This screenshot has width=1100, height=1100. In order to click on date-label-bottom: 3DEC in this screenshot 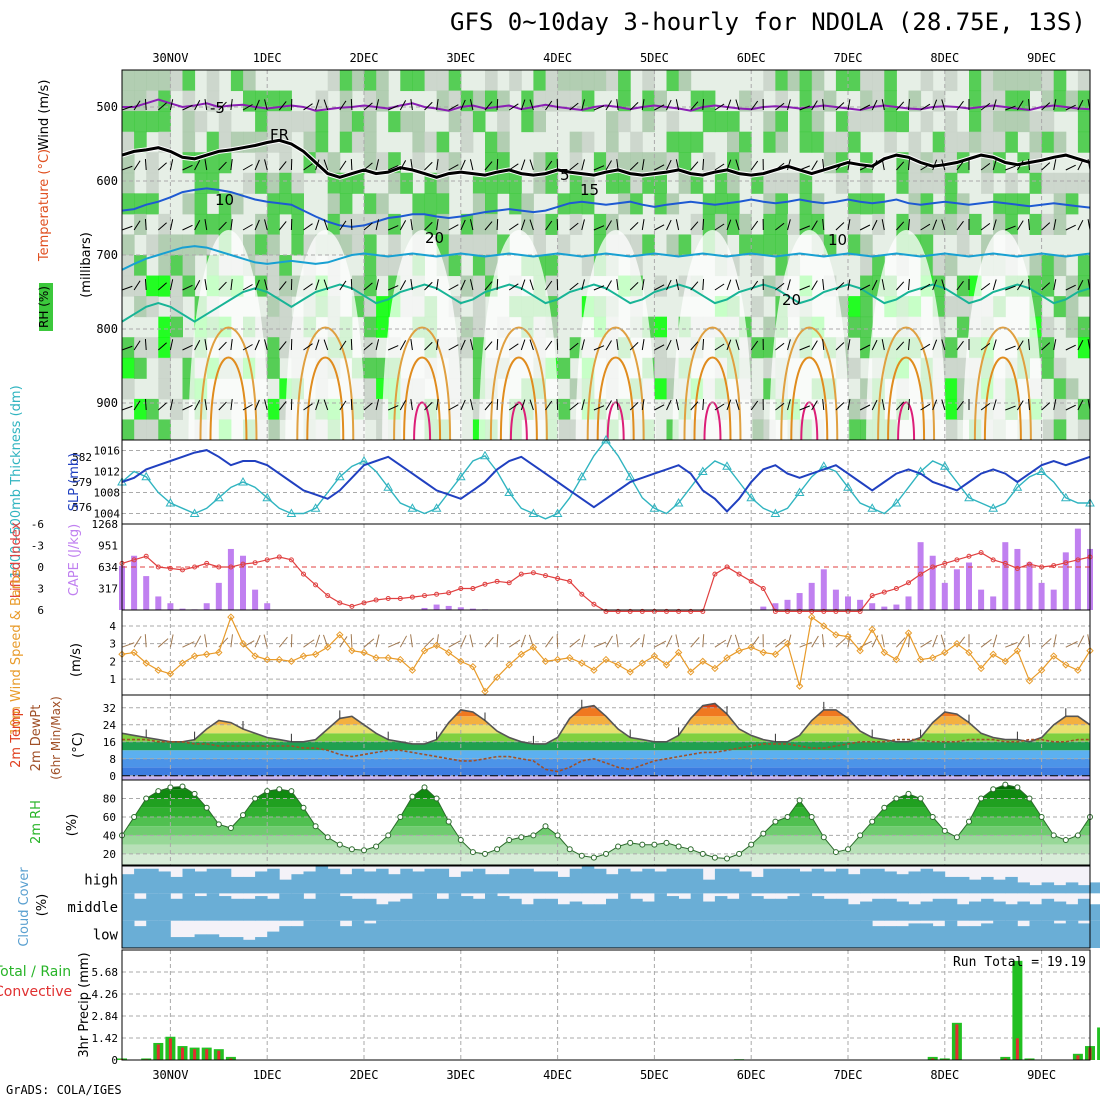, I will do `click(460, 1075)`.